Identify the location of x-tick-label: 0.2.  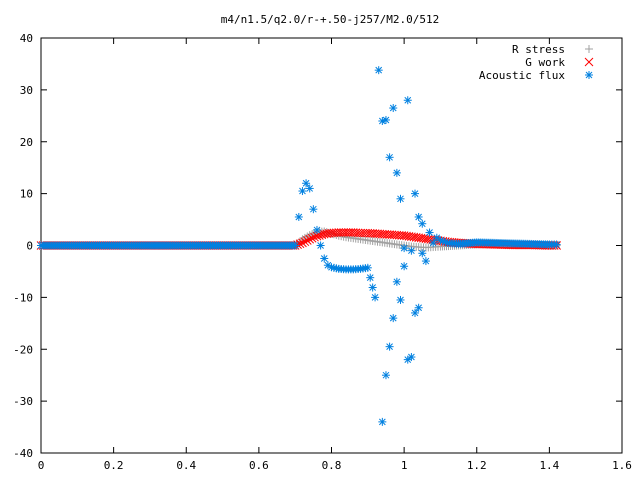
(114, 465).